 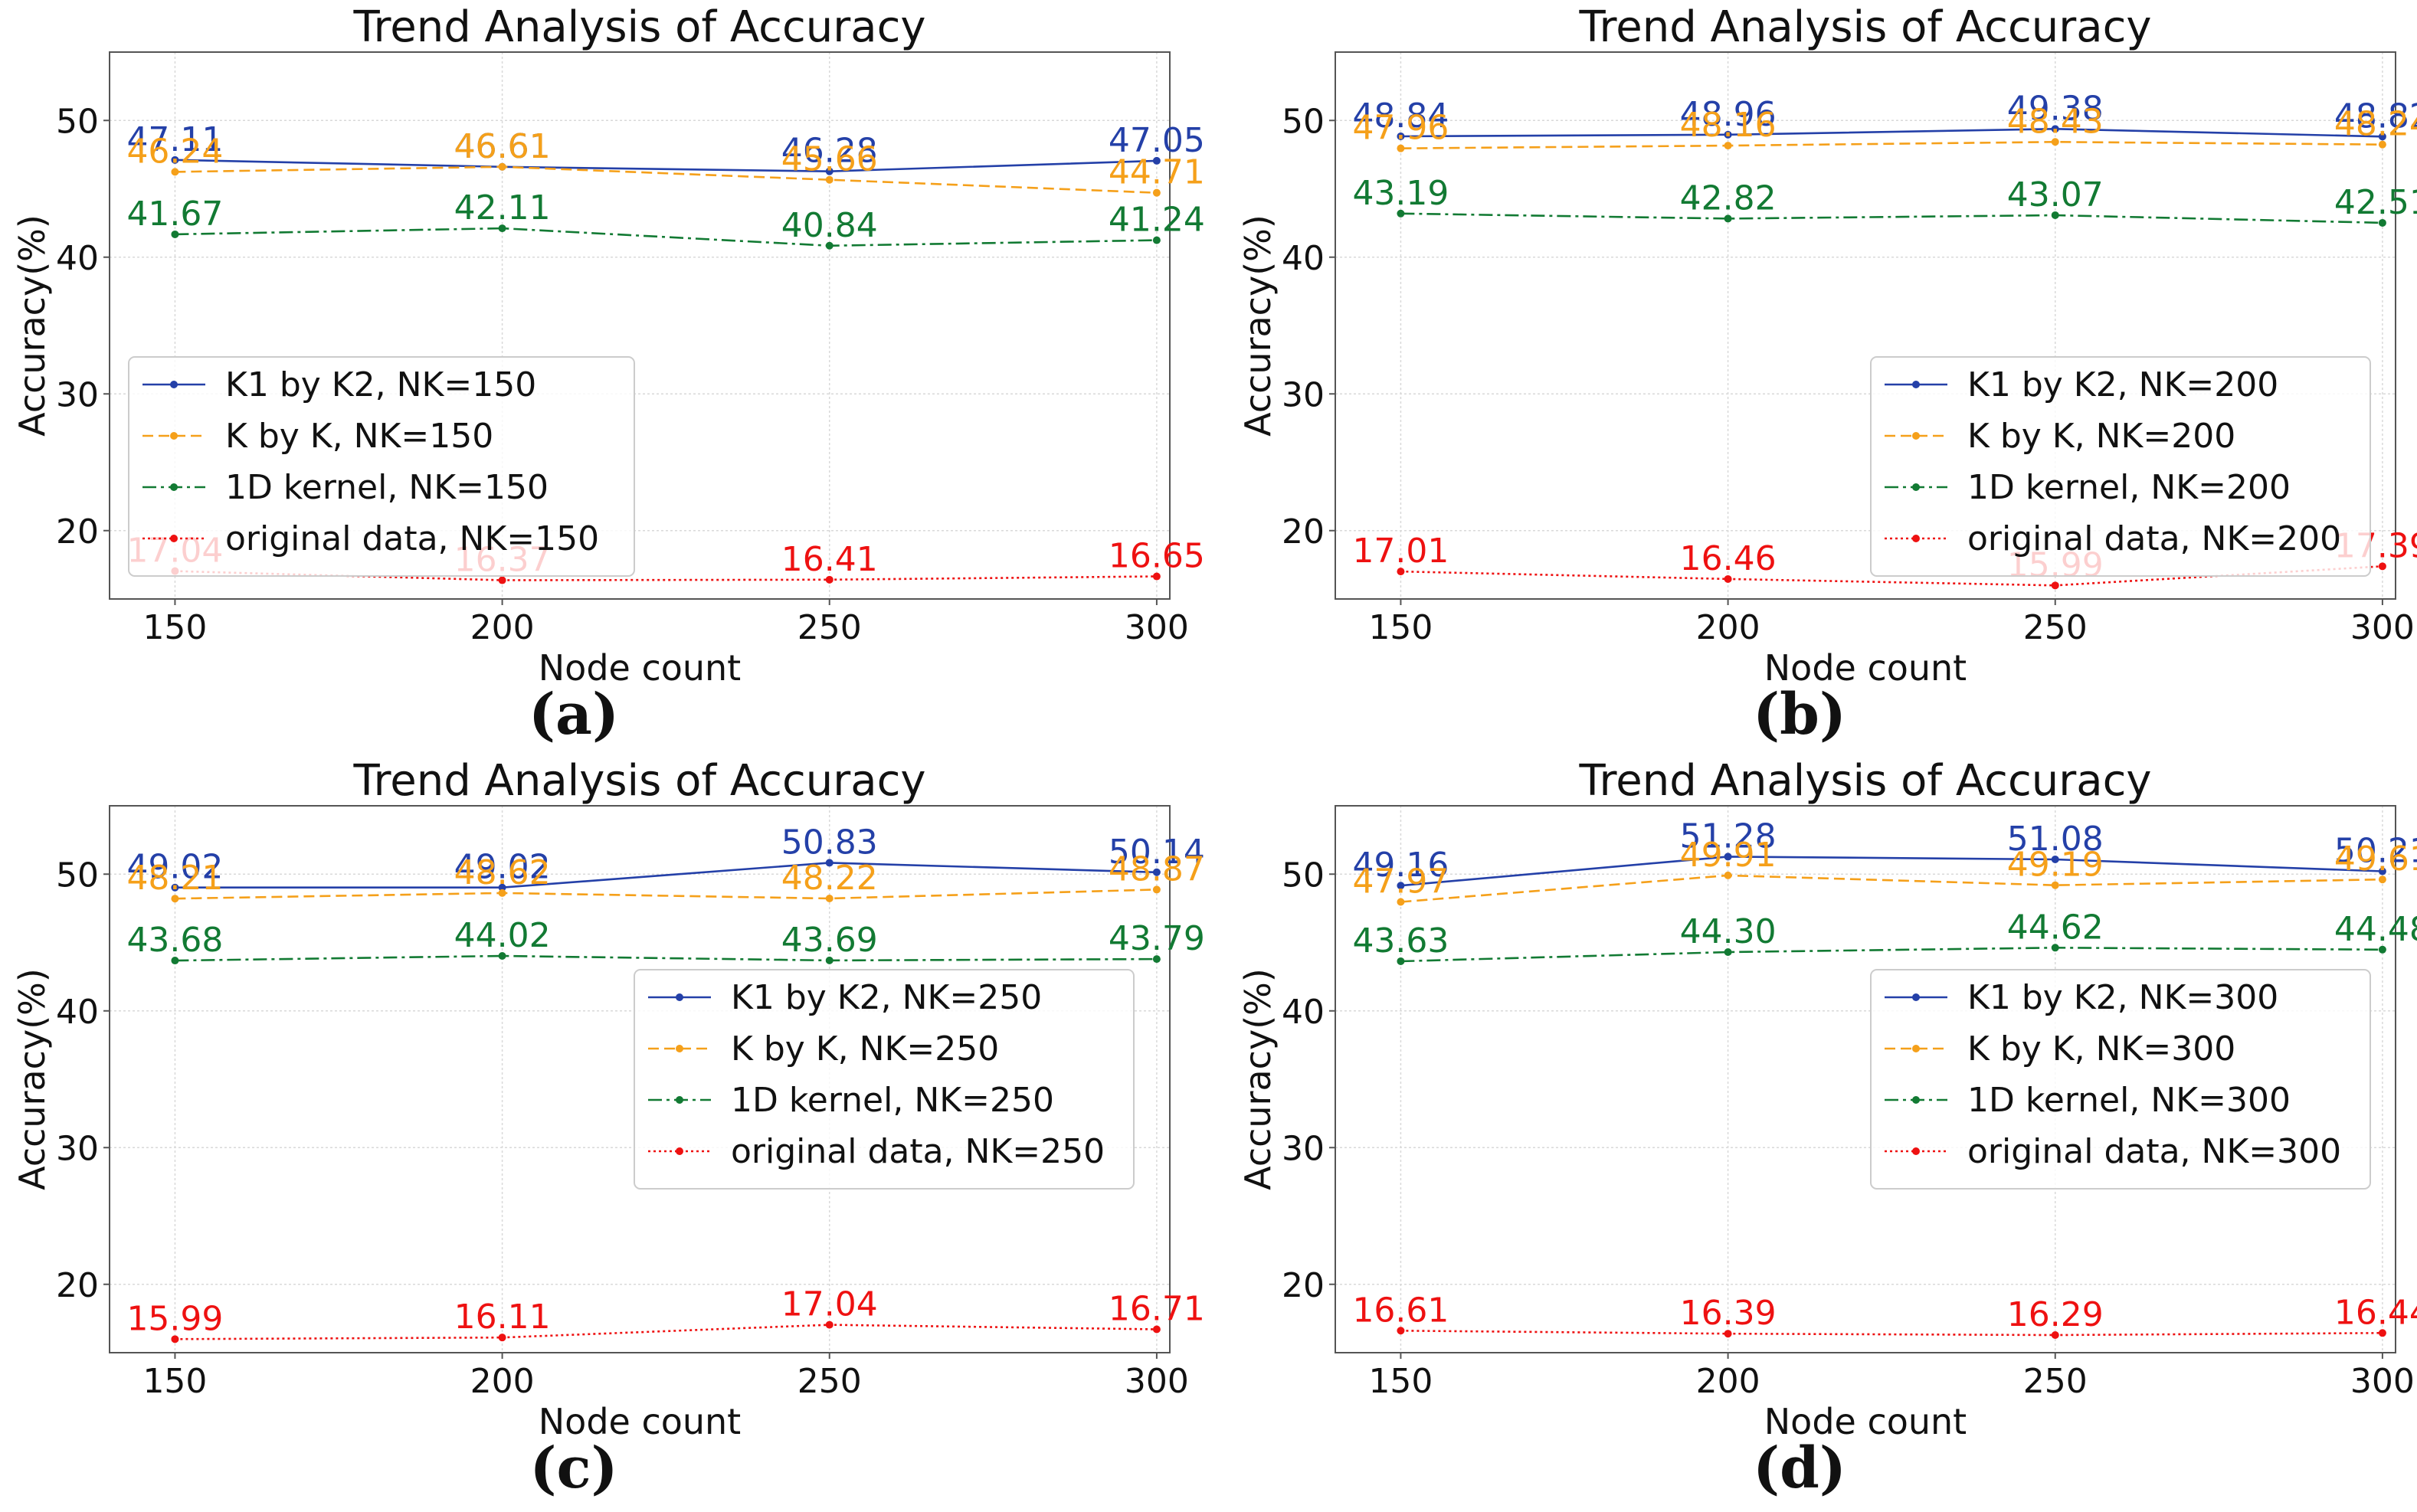 What do you see at coordinates (2123, 384) in the screenshot?
I see `legend-label-k1-by-k2: K1 by K2, NK=200` at bounding box center [2123, 384].